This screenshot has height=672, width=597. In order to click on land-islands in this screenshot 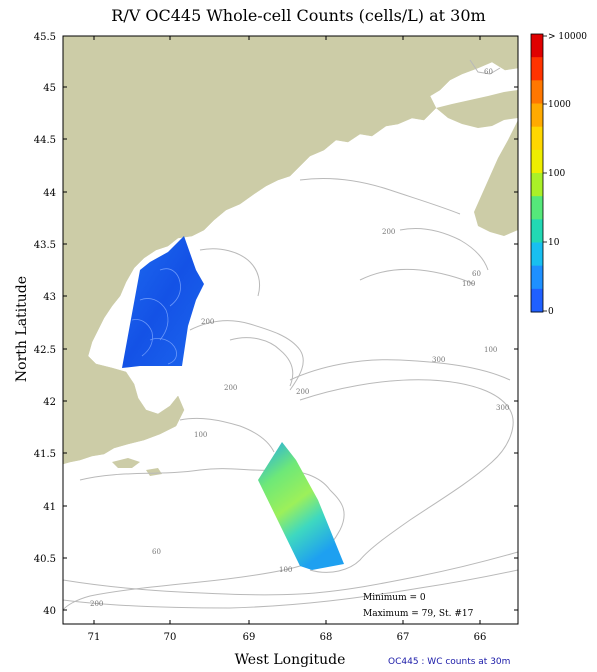, I will do `click(137, 467)`.